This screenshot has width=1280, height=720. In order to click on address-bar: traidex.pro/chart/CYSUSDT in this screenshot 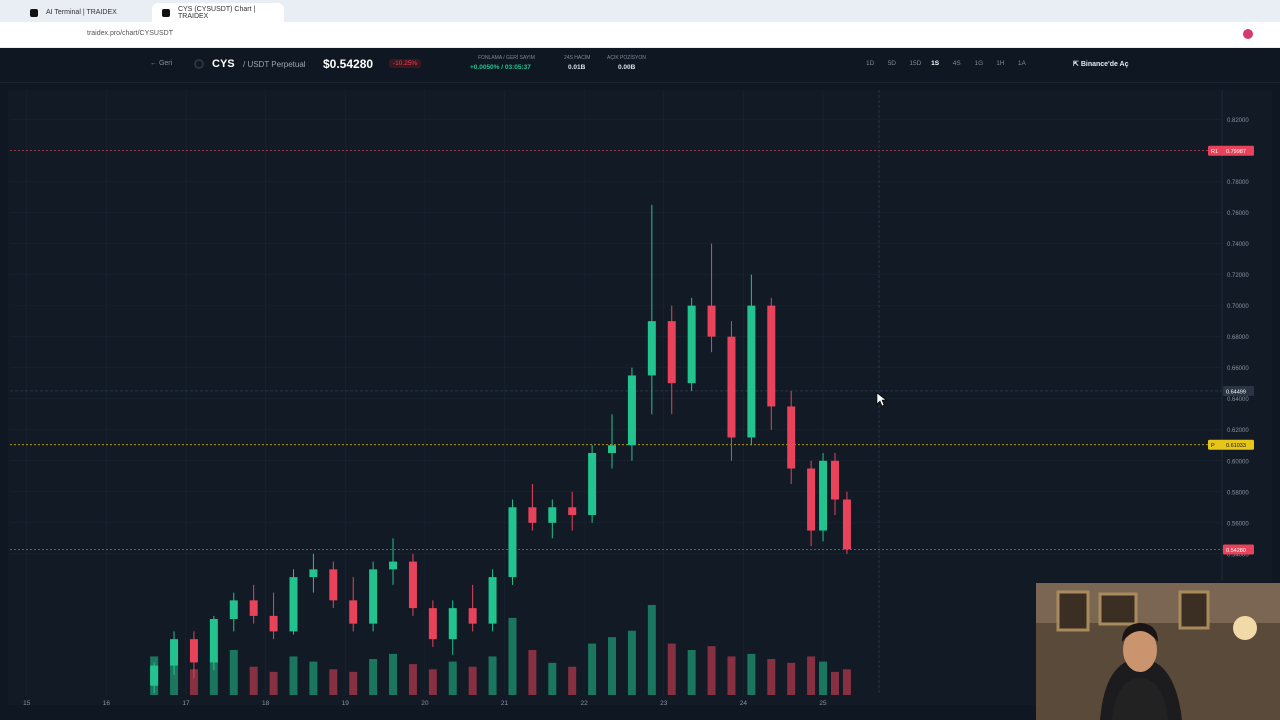, I will do `click(640, 34)`.